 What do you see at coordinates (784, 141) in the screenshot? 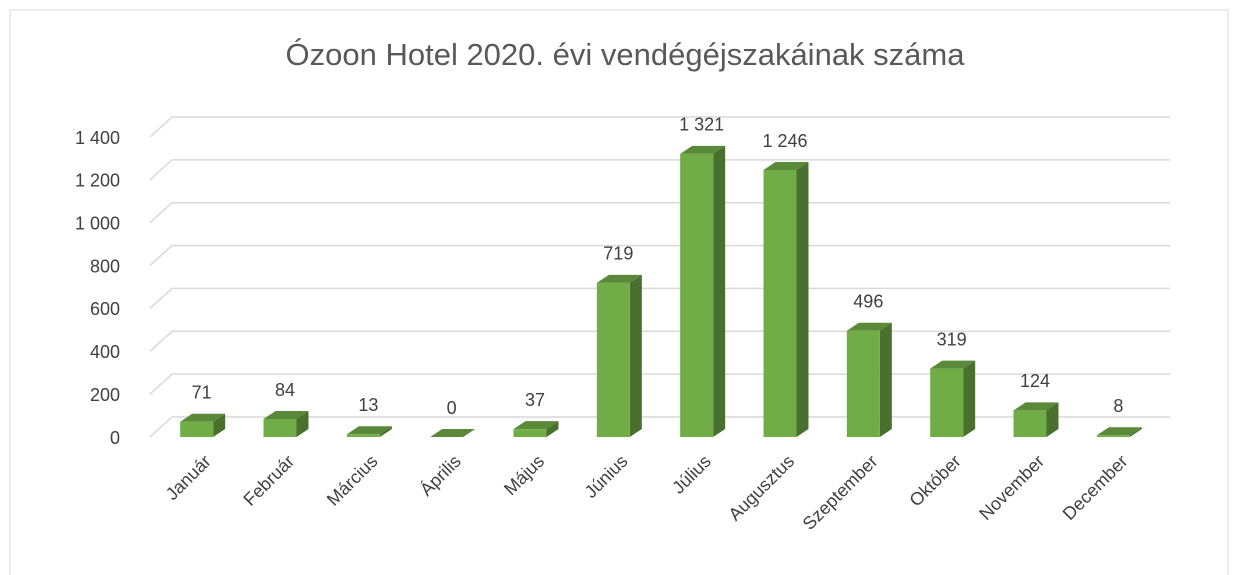
I see `data-label: 1 246` at bounding box center [784, 141].